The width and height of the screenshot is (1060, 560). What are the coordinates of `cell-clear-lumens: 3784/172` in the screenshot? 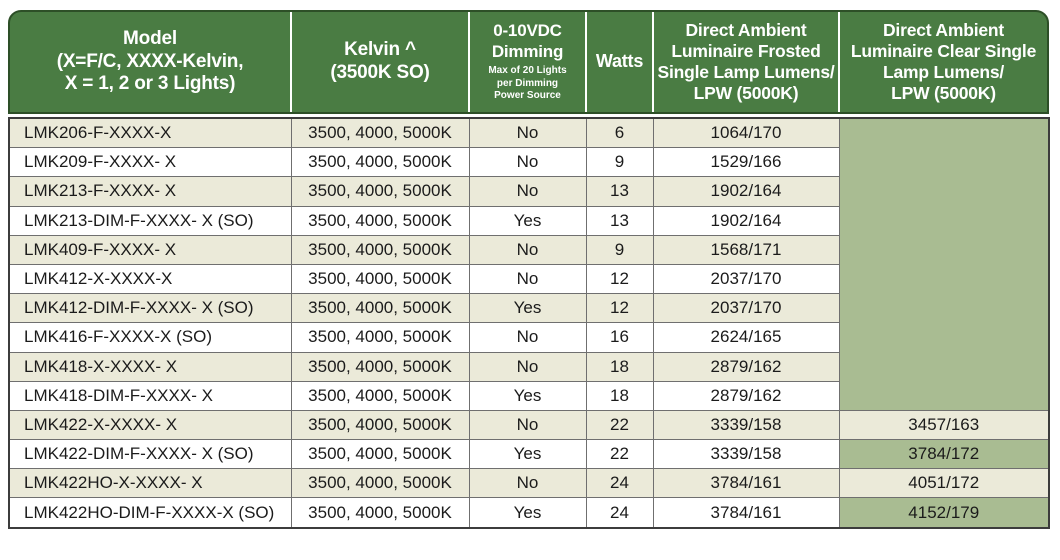 It's located at (944, 454).